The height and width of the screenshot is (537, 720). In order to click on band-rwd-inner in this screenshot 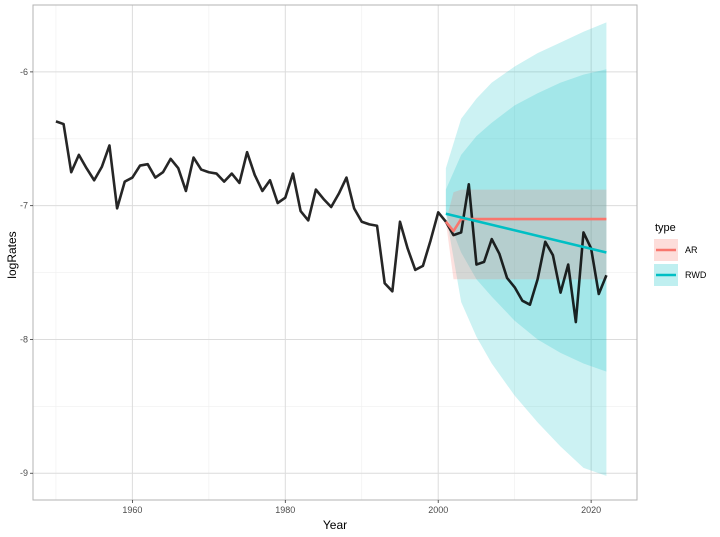, I will do `click(526, 220)`.